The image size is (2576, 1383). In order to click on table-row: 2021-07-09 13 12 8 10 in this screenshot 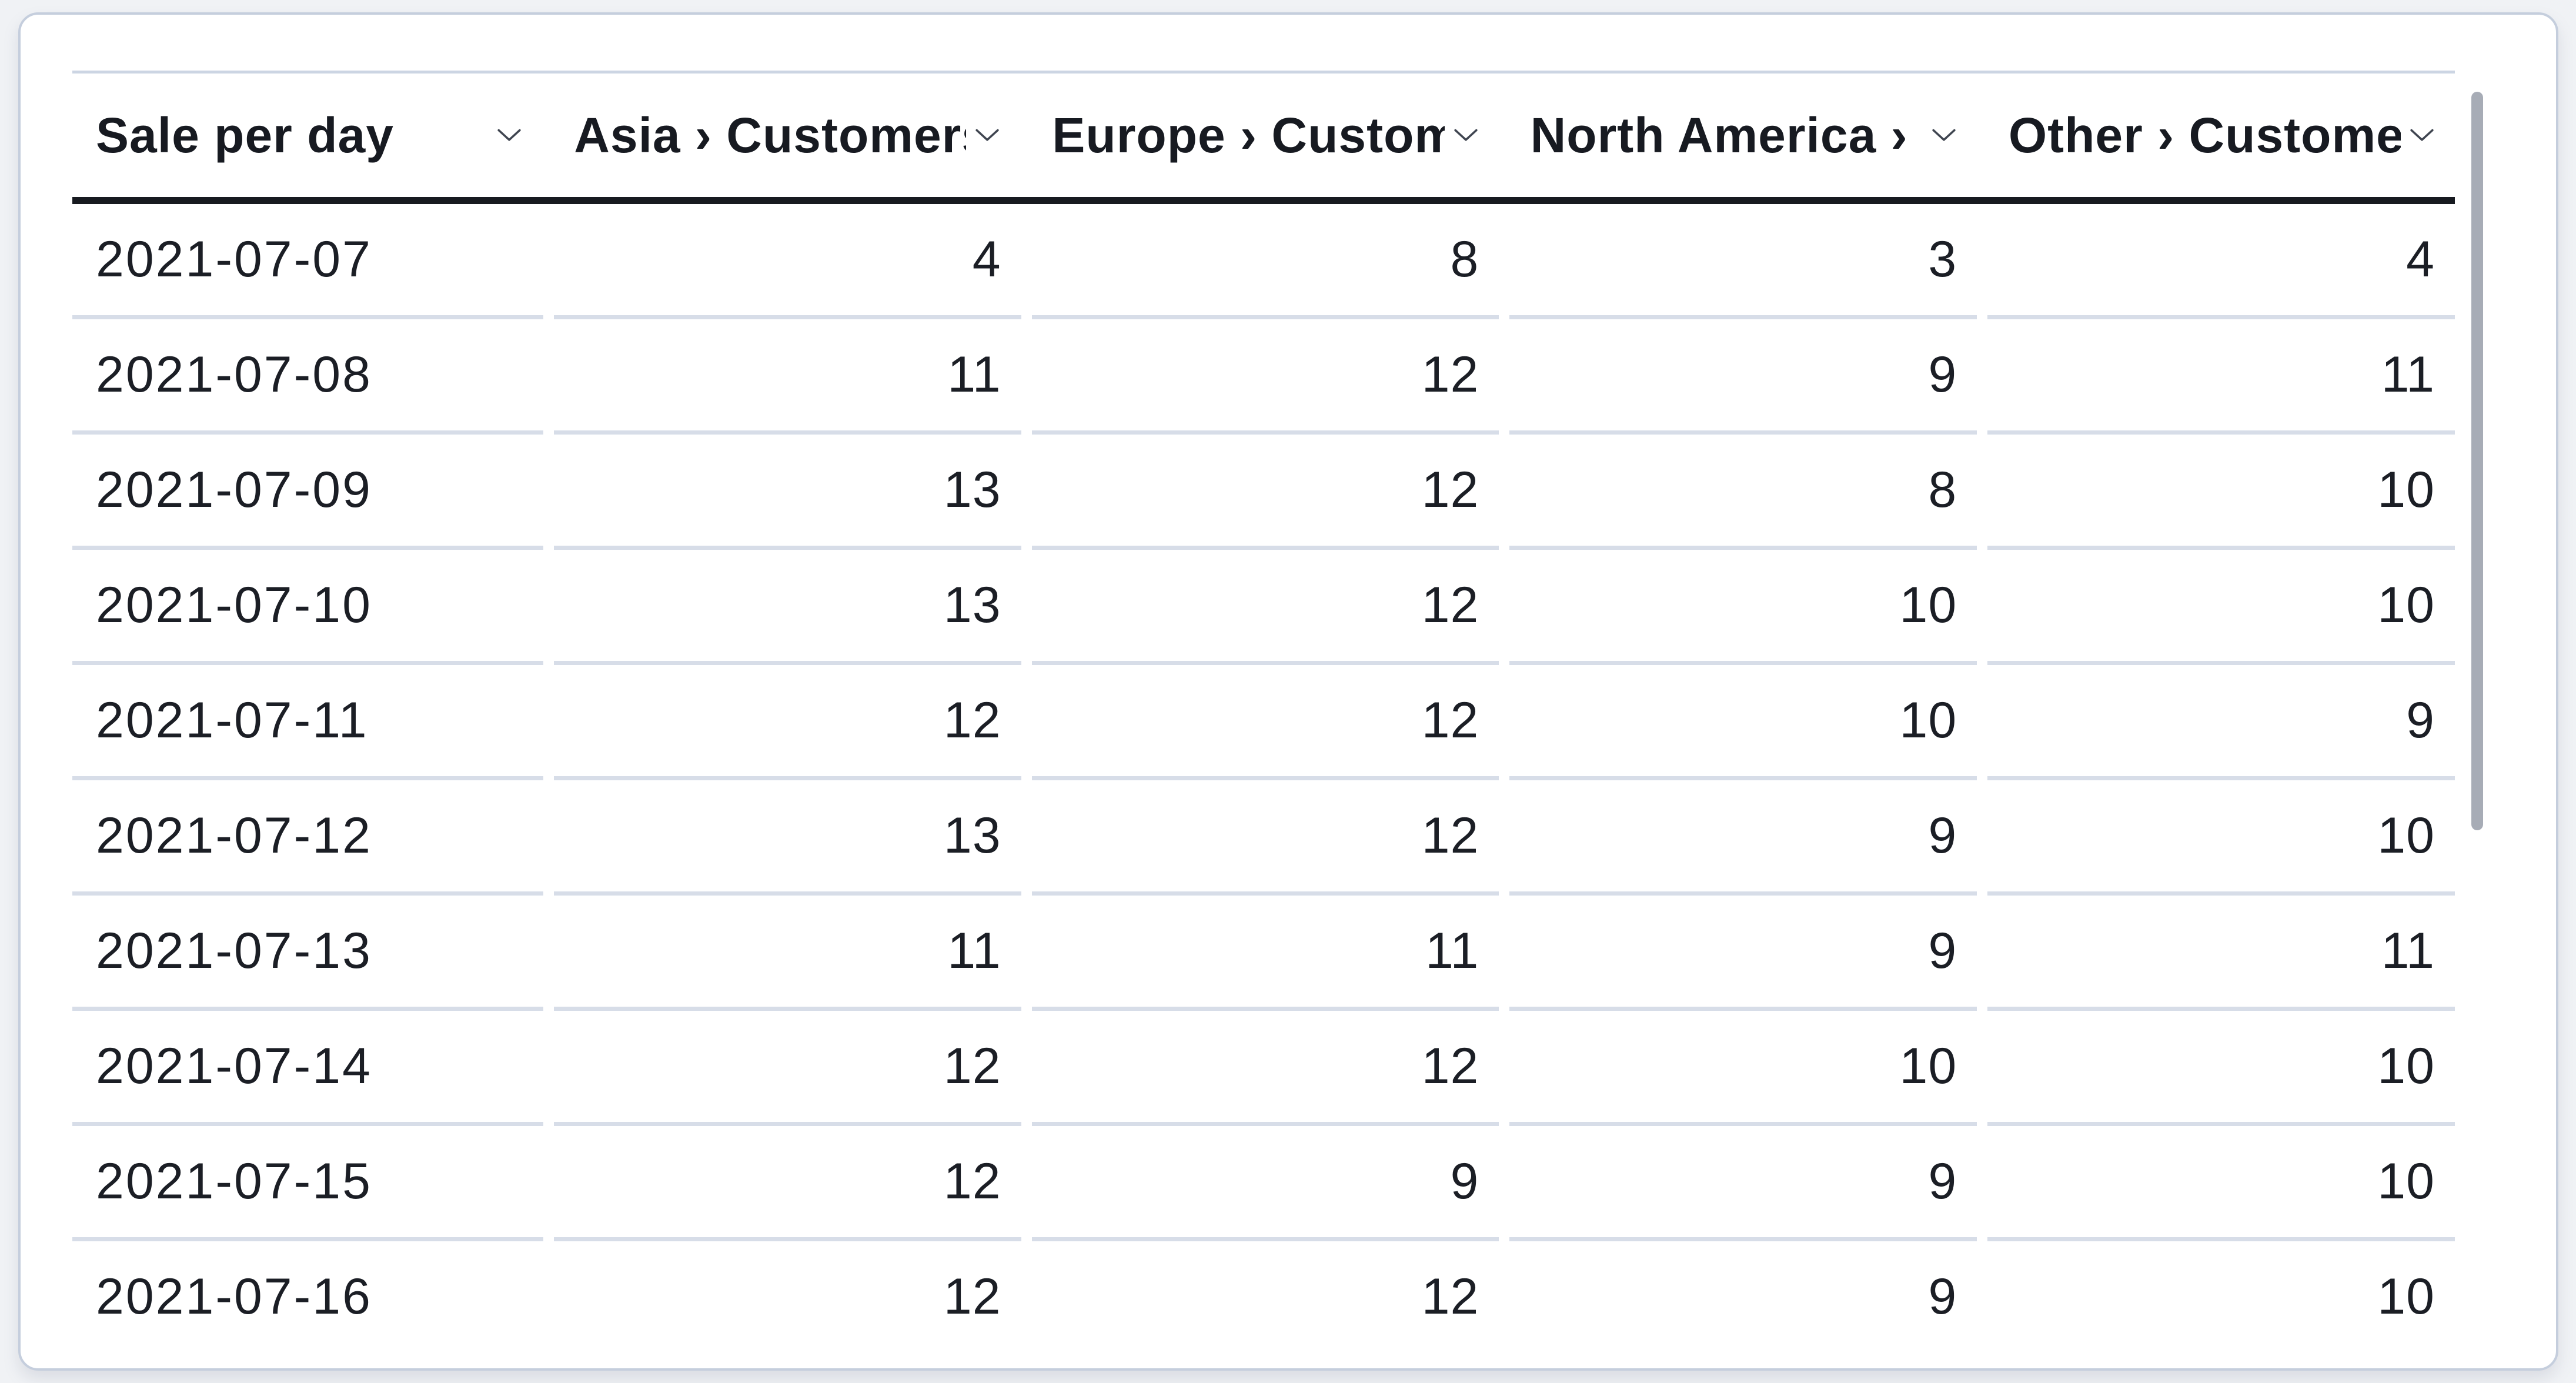, I will do `click(1263, 492)`.